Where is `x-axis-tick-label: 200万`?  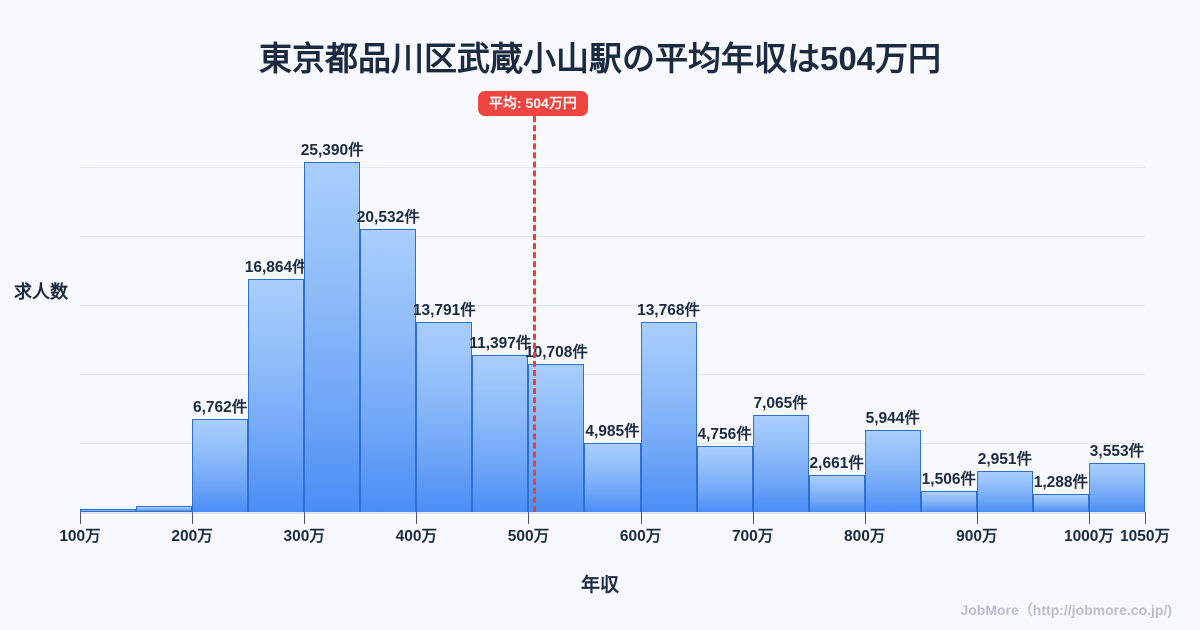 x-axis-tick-label: 200万 is located at coordinates (192, 536).